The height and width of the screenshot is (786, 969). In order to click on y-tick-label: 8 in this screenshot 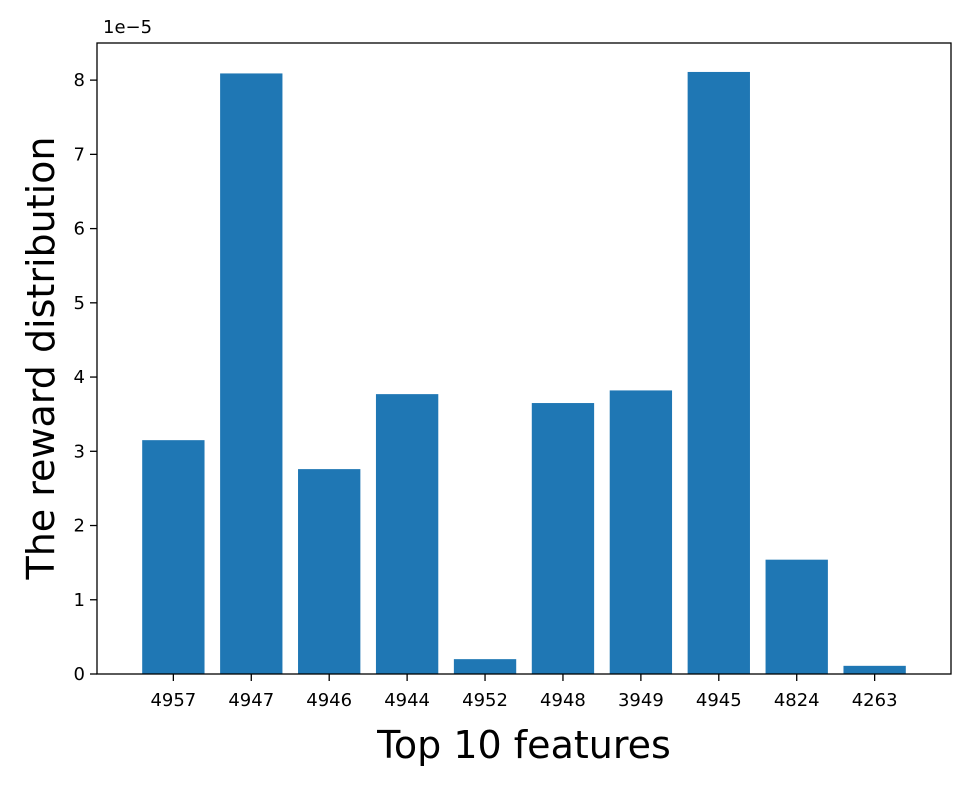, I will do `click(79, 80)`.